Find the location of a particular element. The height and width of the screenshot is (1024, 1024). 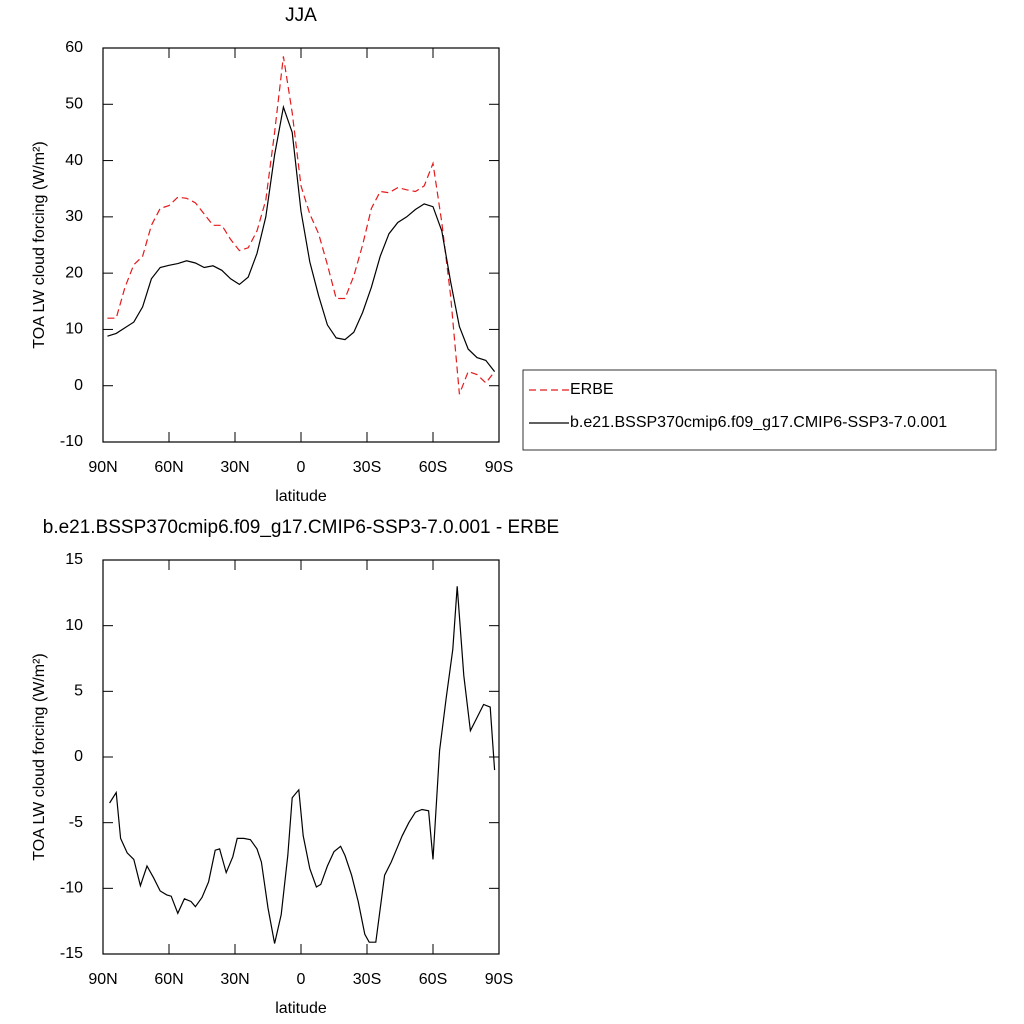

y-tick-label: 15 is located at coordinates (74, 559).